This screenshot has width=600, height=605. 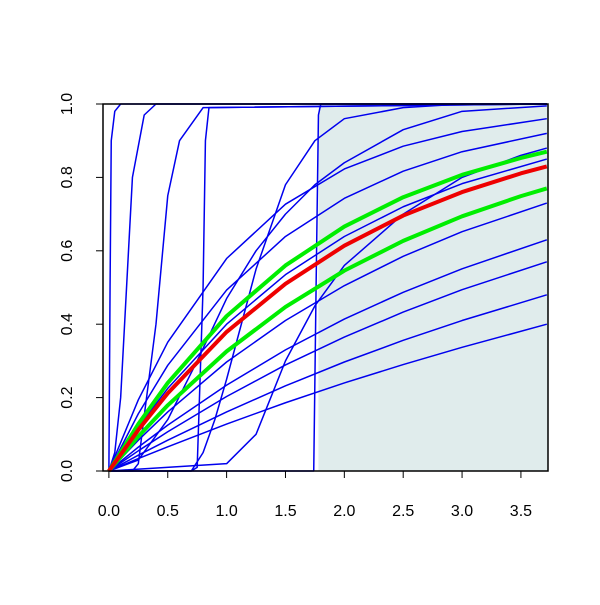 What do you see at coordinates (67, 251) in the screenshot?
I see `y-tick-label: 0.6` at bounding box center [67, 251].